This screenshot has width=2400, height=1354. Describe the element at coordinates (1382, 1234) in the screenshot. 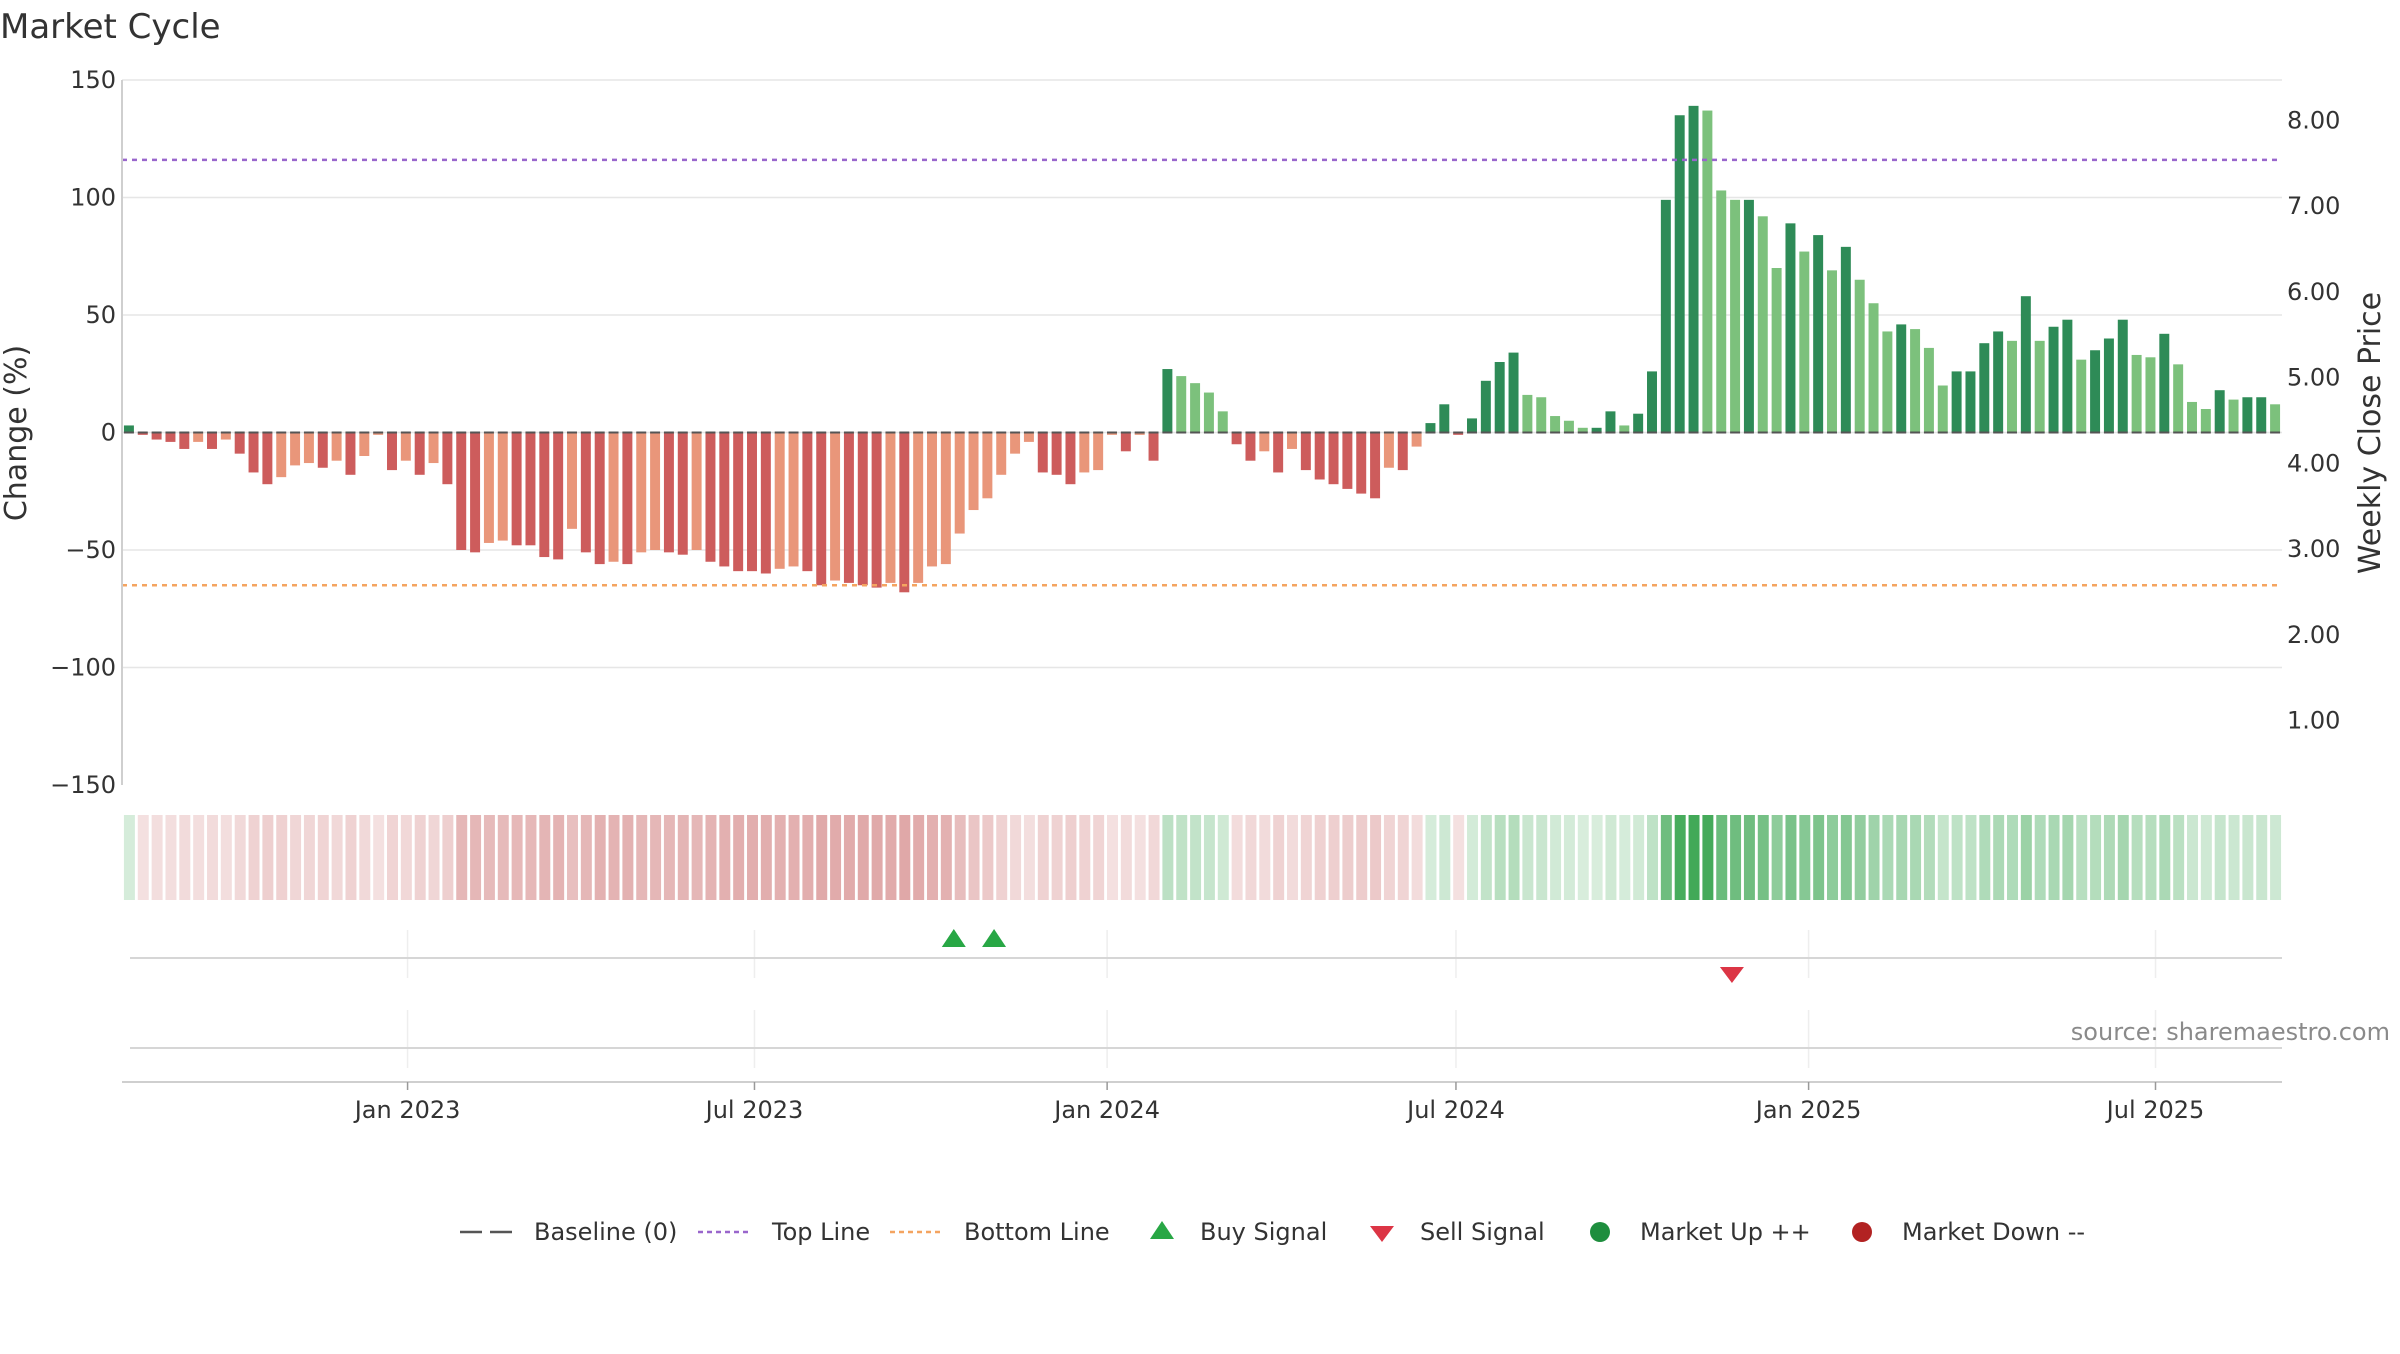

I see `legend-triangle-down-icon` at that location.